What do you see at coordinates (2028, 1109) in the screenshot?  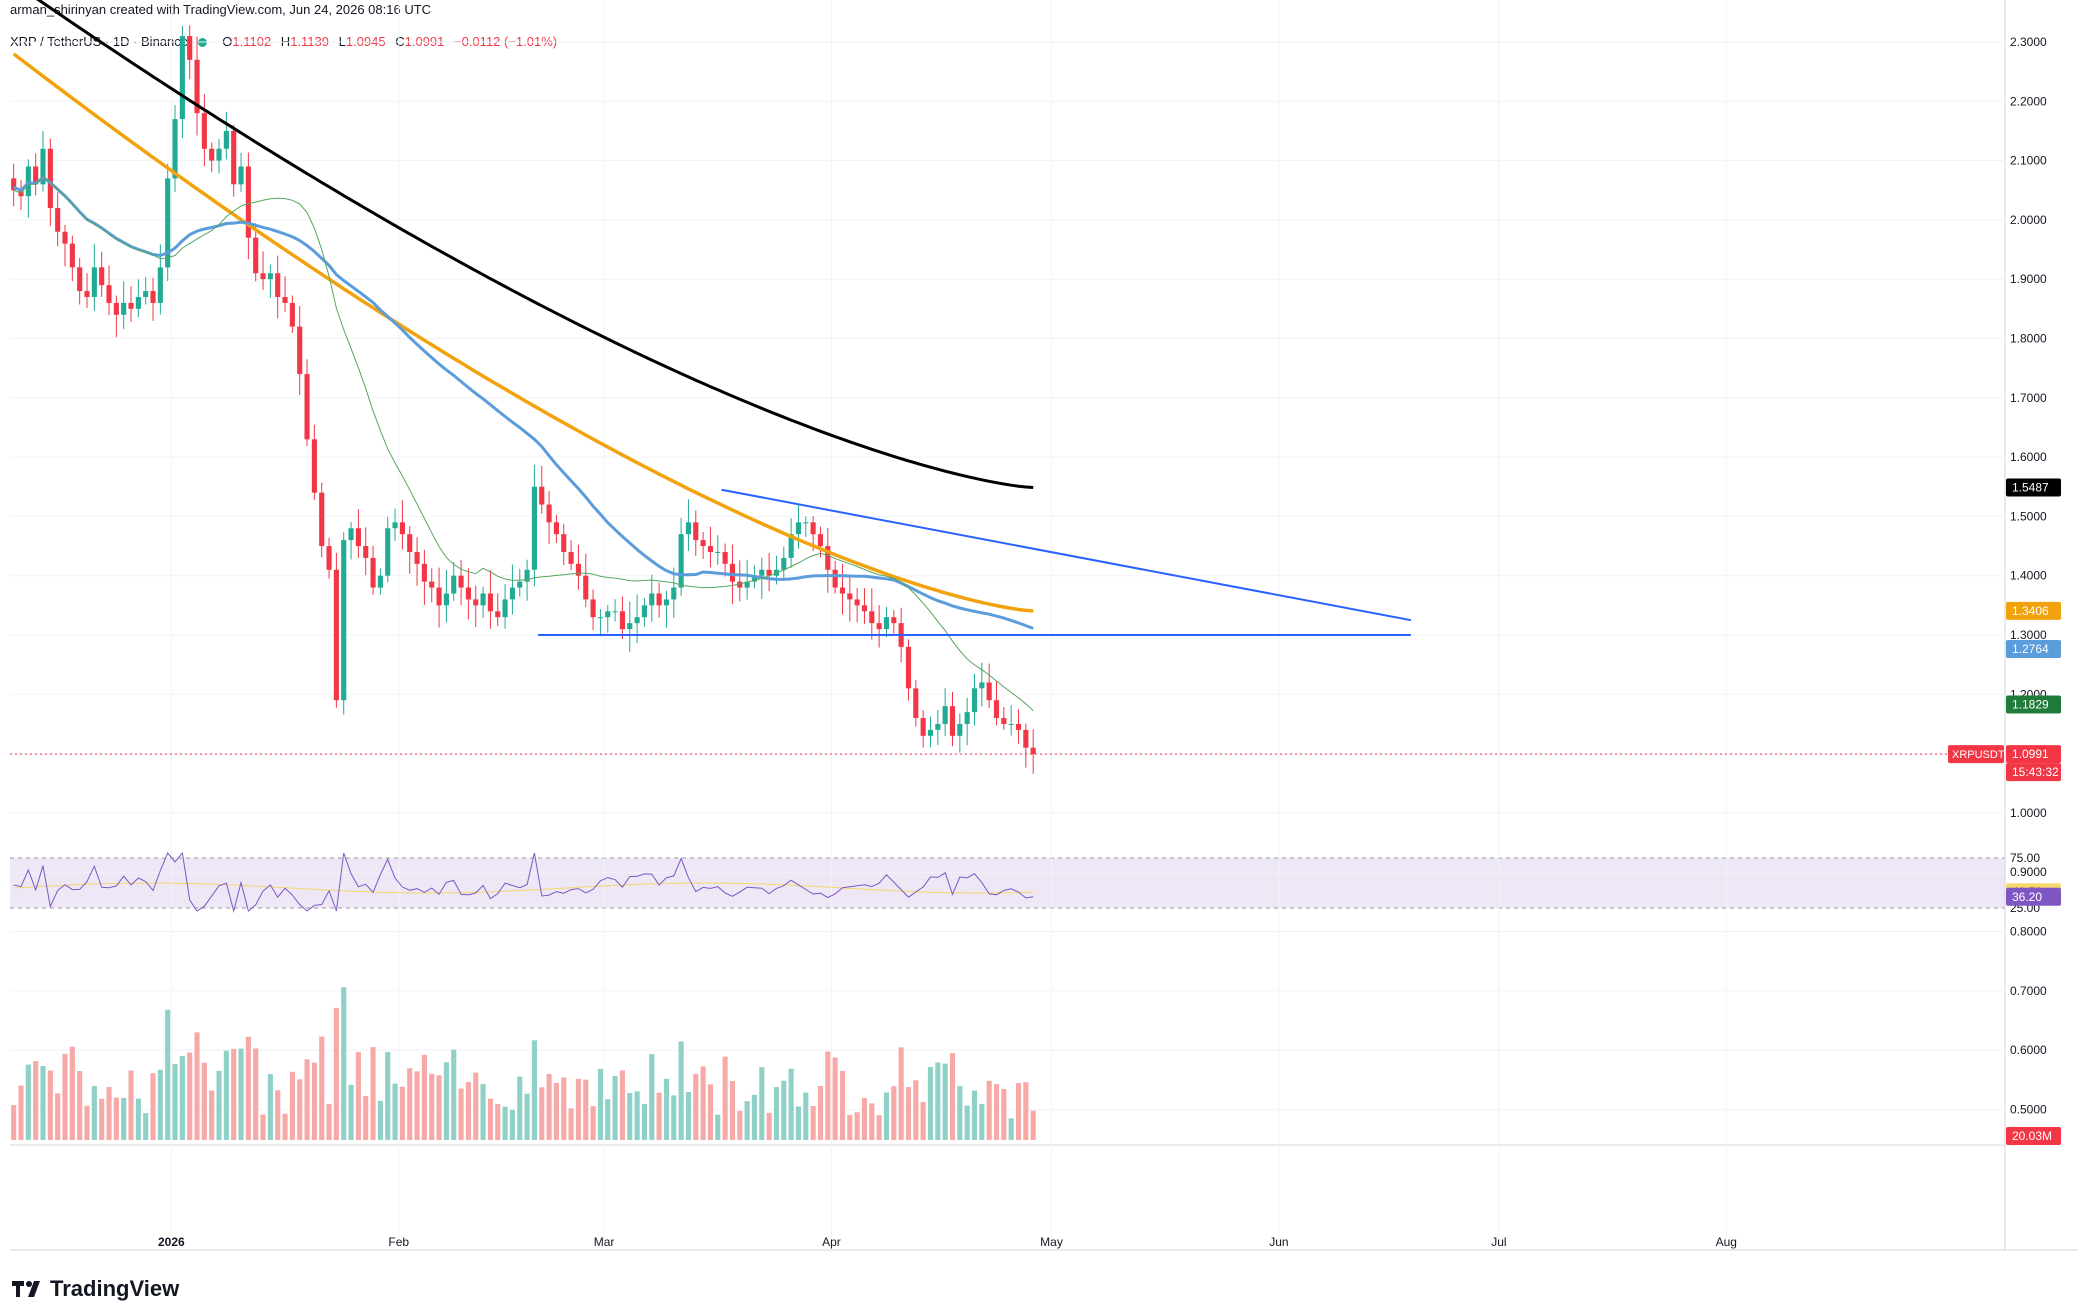 I see `price-axis-label: 0.5000` at bounding box center [2028, 1109].